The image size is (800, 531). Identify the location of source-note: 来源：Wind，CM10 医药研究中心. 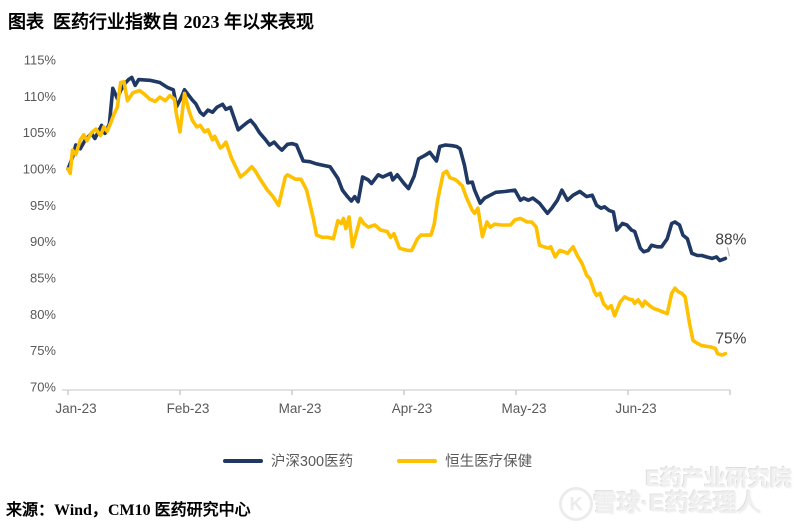
(128, 510).